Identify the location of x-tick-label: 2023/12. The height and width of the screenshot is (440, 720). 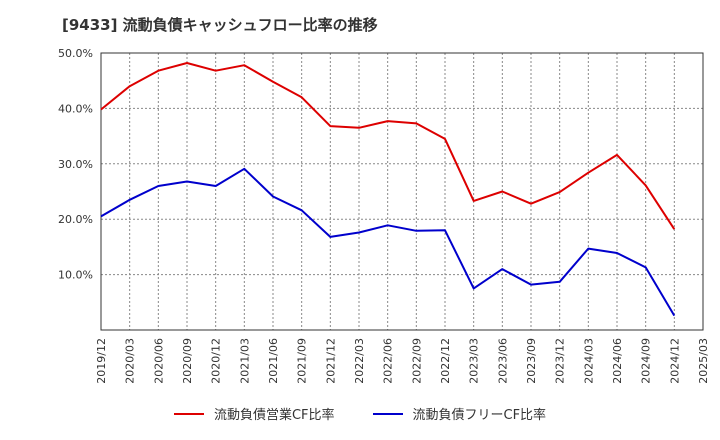
(560, 361).